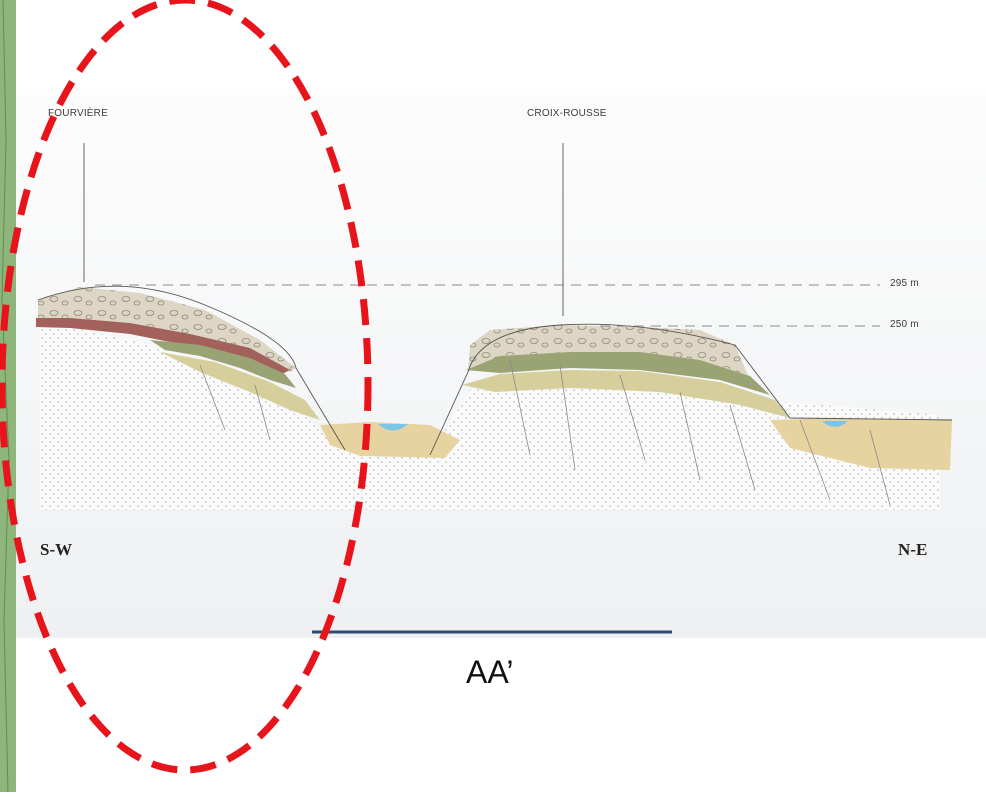 Image resolution: width=986 pixels, height=797 pixels. Describe the element at coordinates (904, 283) in the screenshot. I see `elevation-label-295: 295 m` at that location.